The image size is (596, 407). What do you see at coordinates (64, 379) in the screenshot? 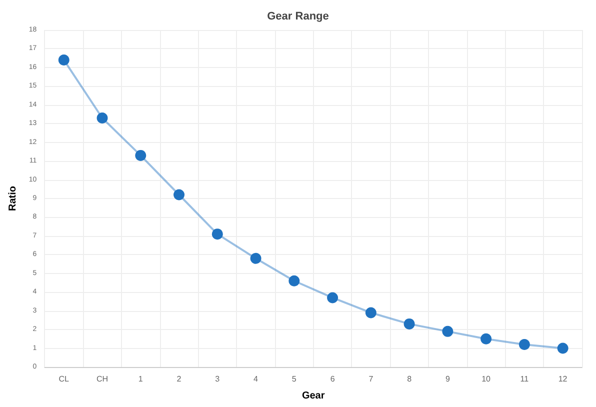
I see `x-tick-label: CL` at bounding box center [64, 379].